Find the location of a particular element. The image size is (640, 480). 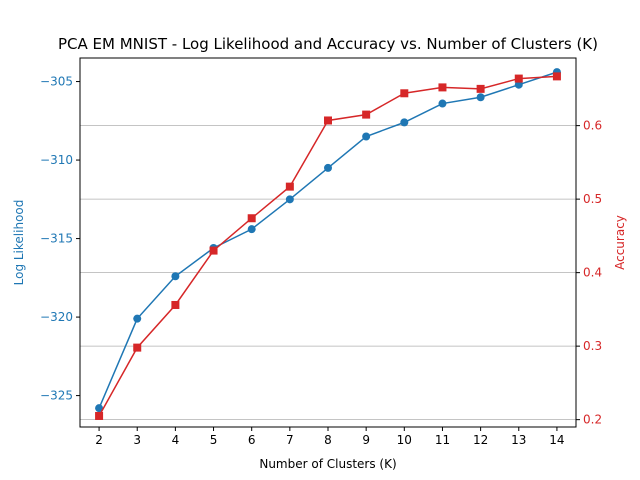

x-axis: 2 3 4 5 6 7 8 9 10 11 12 13 14 is located at coordinates (330, 437).